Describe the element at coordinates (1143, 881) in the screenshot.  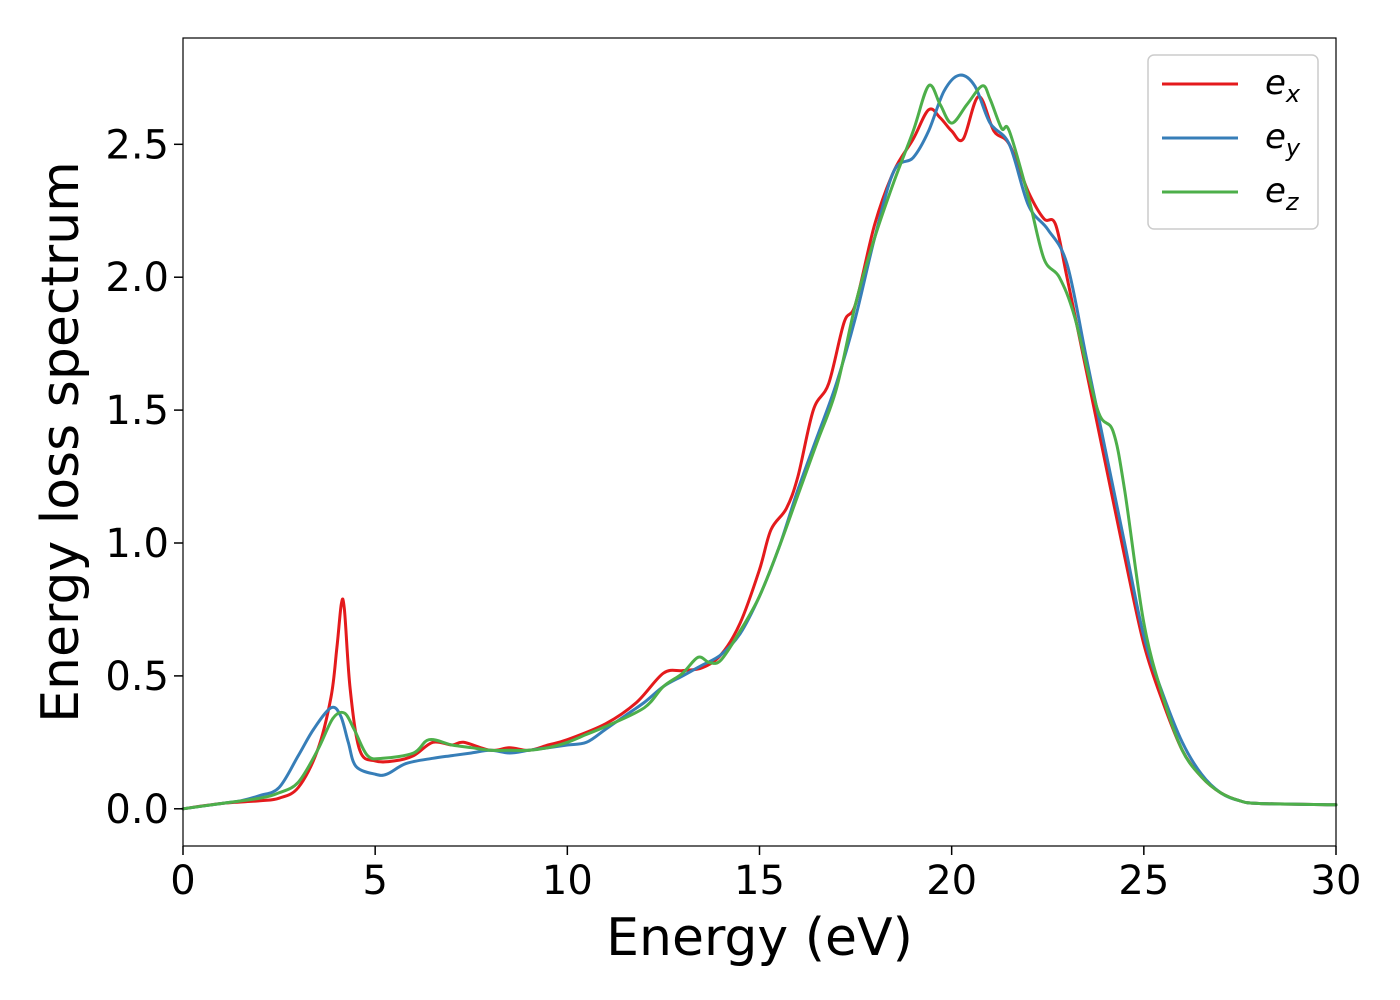
I see `x-tick-label: 25` at that location.